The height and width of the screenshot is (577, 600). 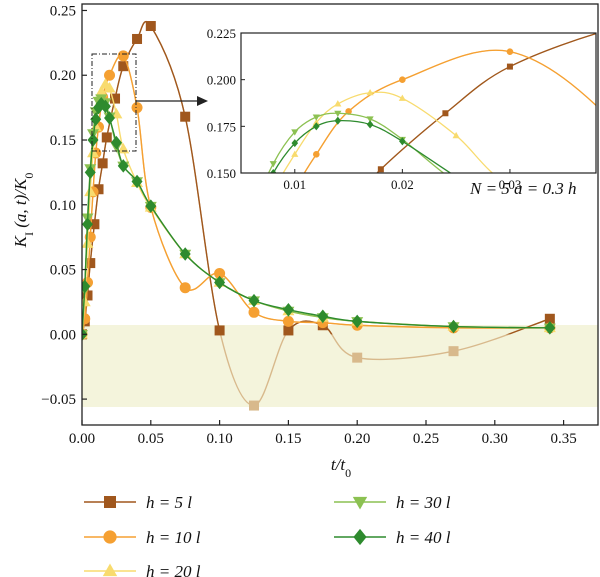 What do you see at coordinates (221, 33) in the screenshot?
I see `inset-y-tick-label: 0.225` at bounding box center [221, 33].